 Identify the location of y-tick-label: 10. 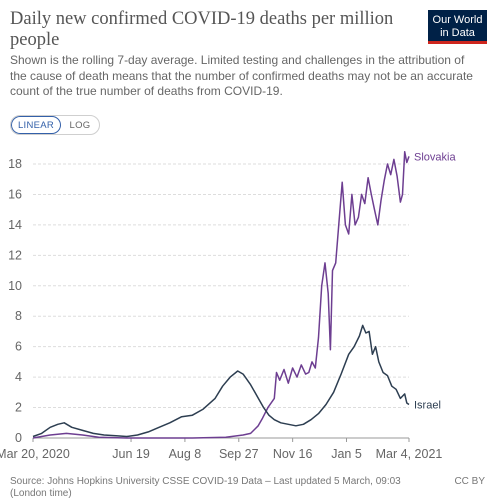
(15, 286).